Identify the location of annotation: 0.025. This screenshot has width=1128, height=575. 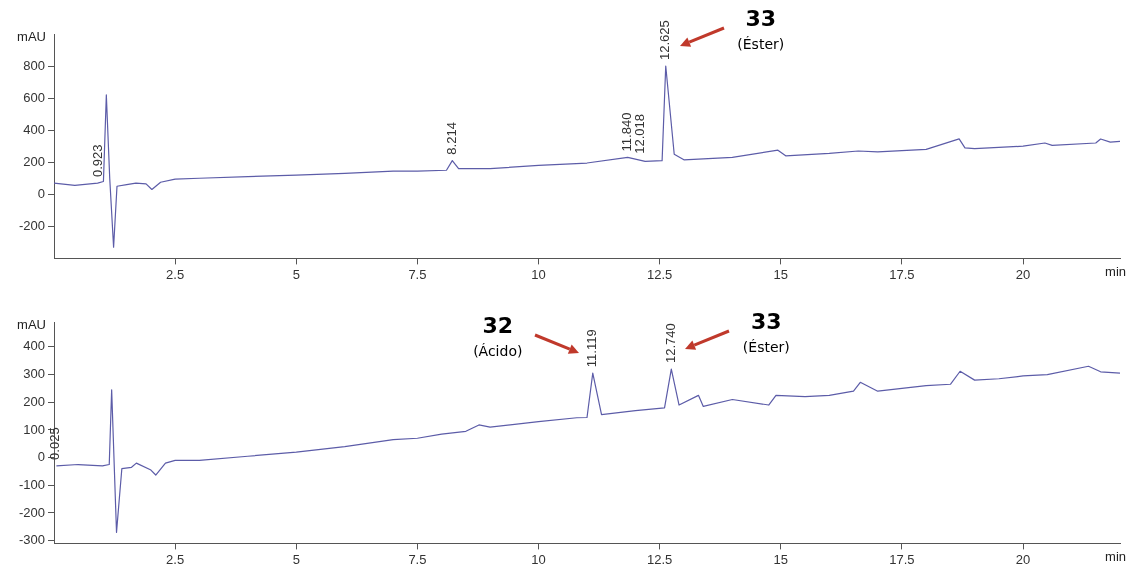
(54, 443).